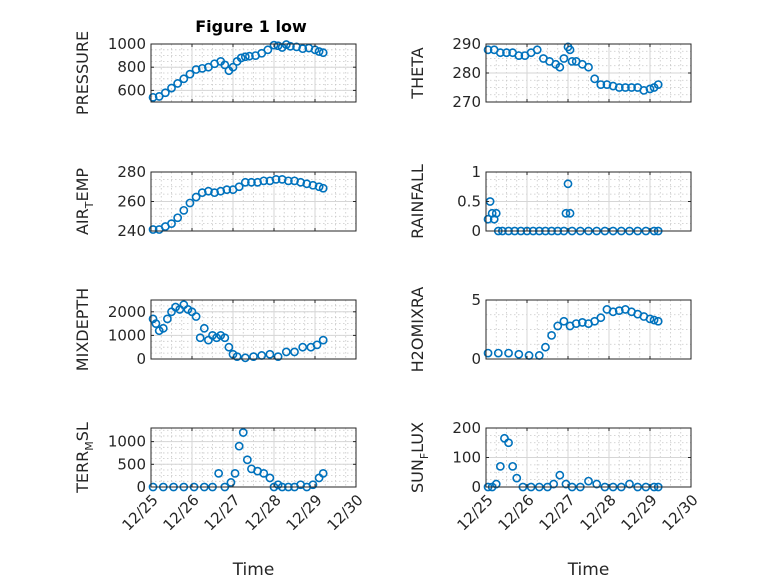 The image size is (778, 583). Describe the element at coordinates (82, 73) in the screenshot. I see `y-axis-label: PRESSURE` at that location.